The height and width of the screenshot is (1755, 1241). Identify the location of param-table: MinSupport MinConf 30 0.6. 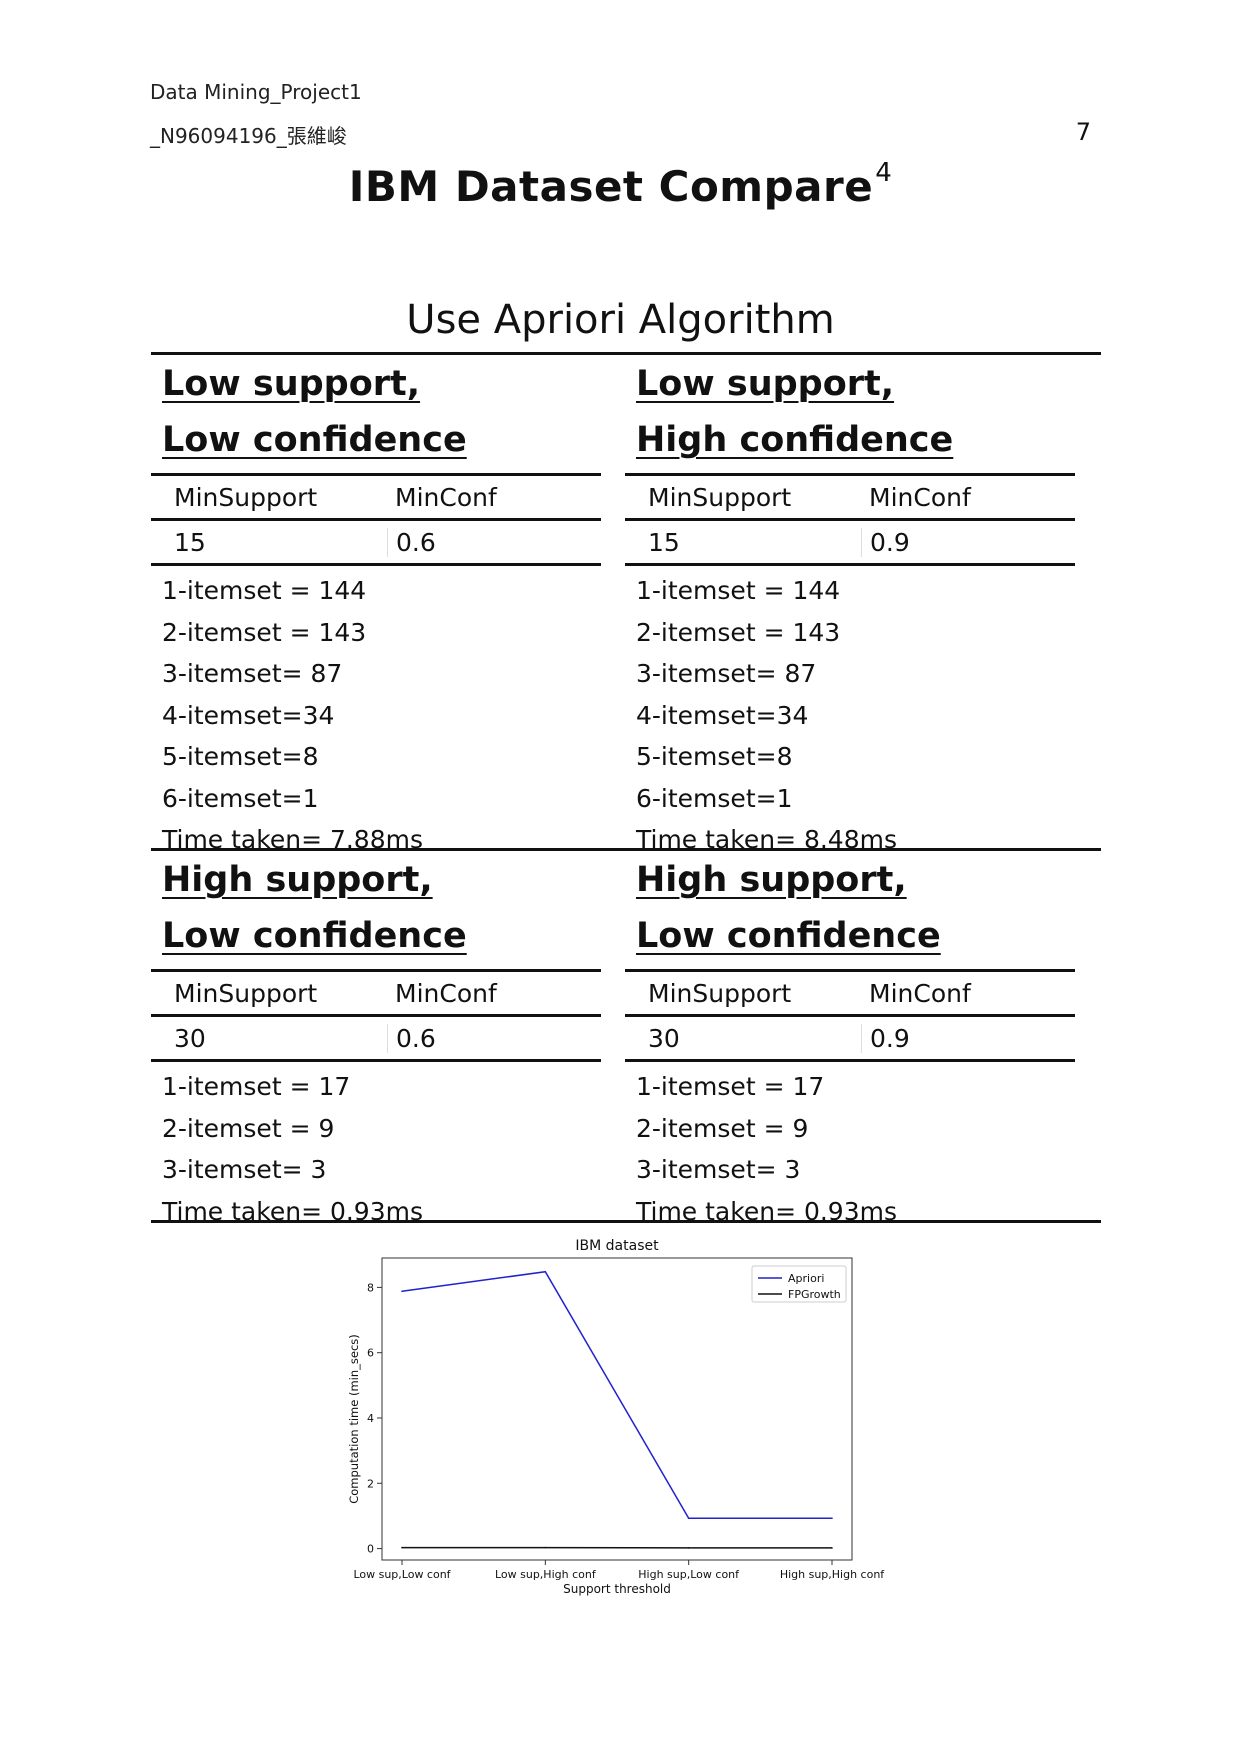
(376, 1015).